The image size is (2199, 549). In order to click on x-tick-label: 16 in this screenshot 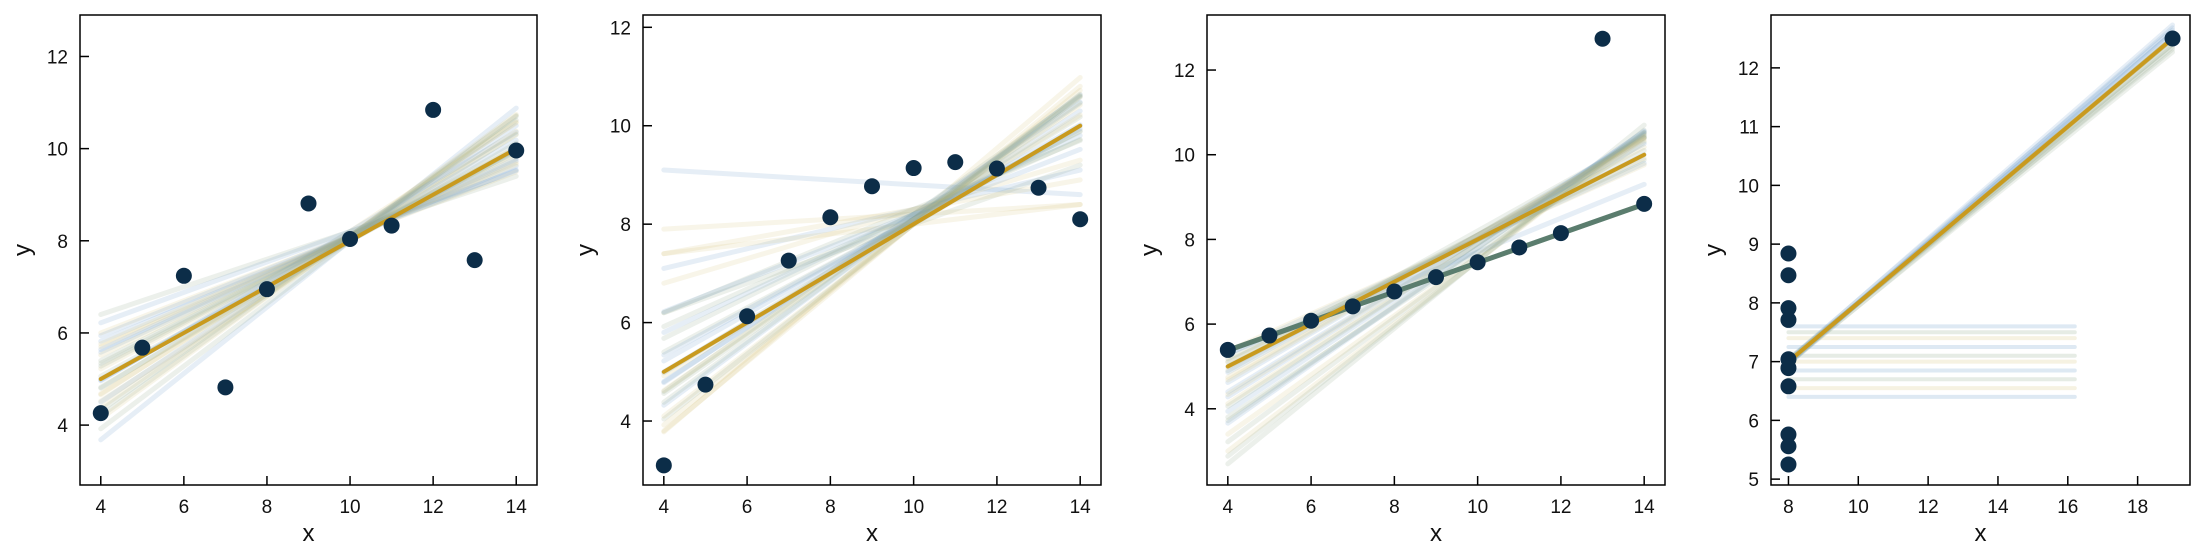, I will do `click(2067, 507)`.